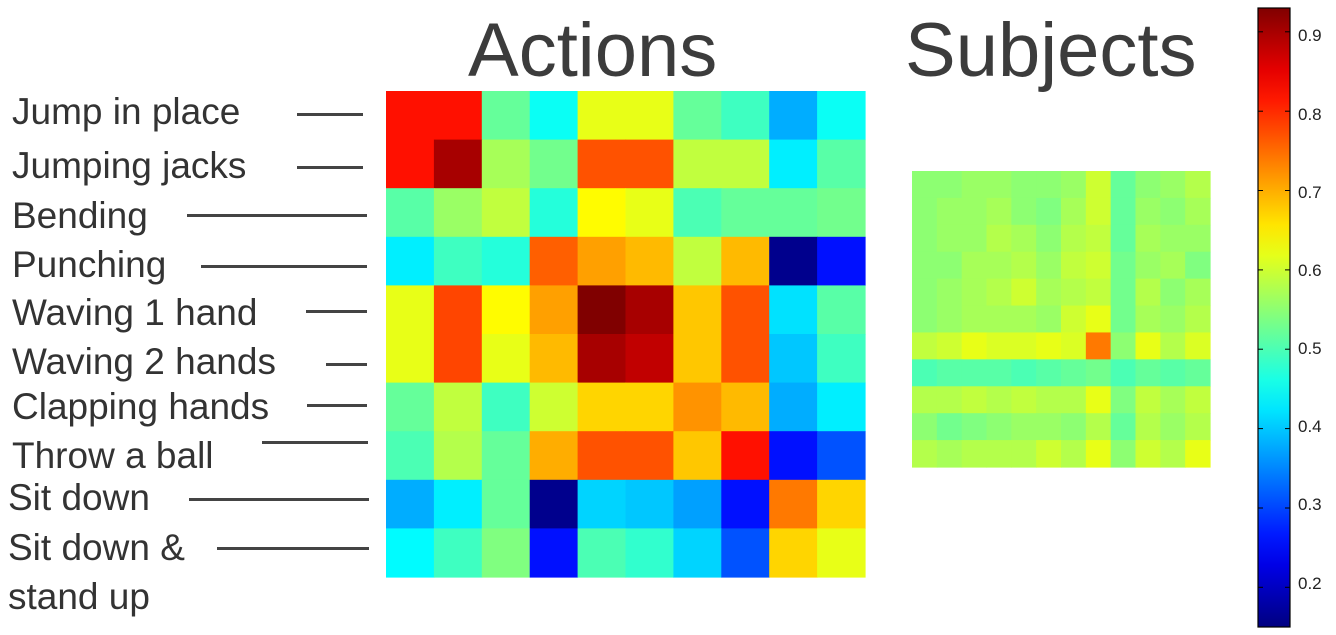  Describe the element at coordinates (1274, 317) in the screenshot. I see `colorbar` at that location.